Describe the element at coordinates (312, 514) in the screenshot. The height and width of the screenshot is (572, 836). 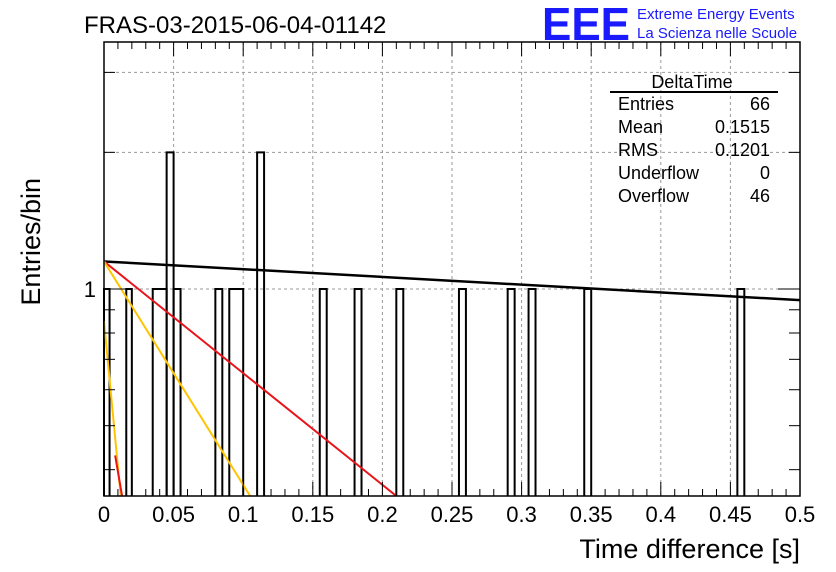
I see `x-tick-label: 0.15` at that location.